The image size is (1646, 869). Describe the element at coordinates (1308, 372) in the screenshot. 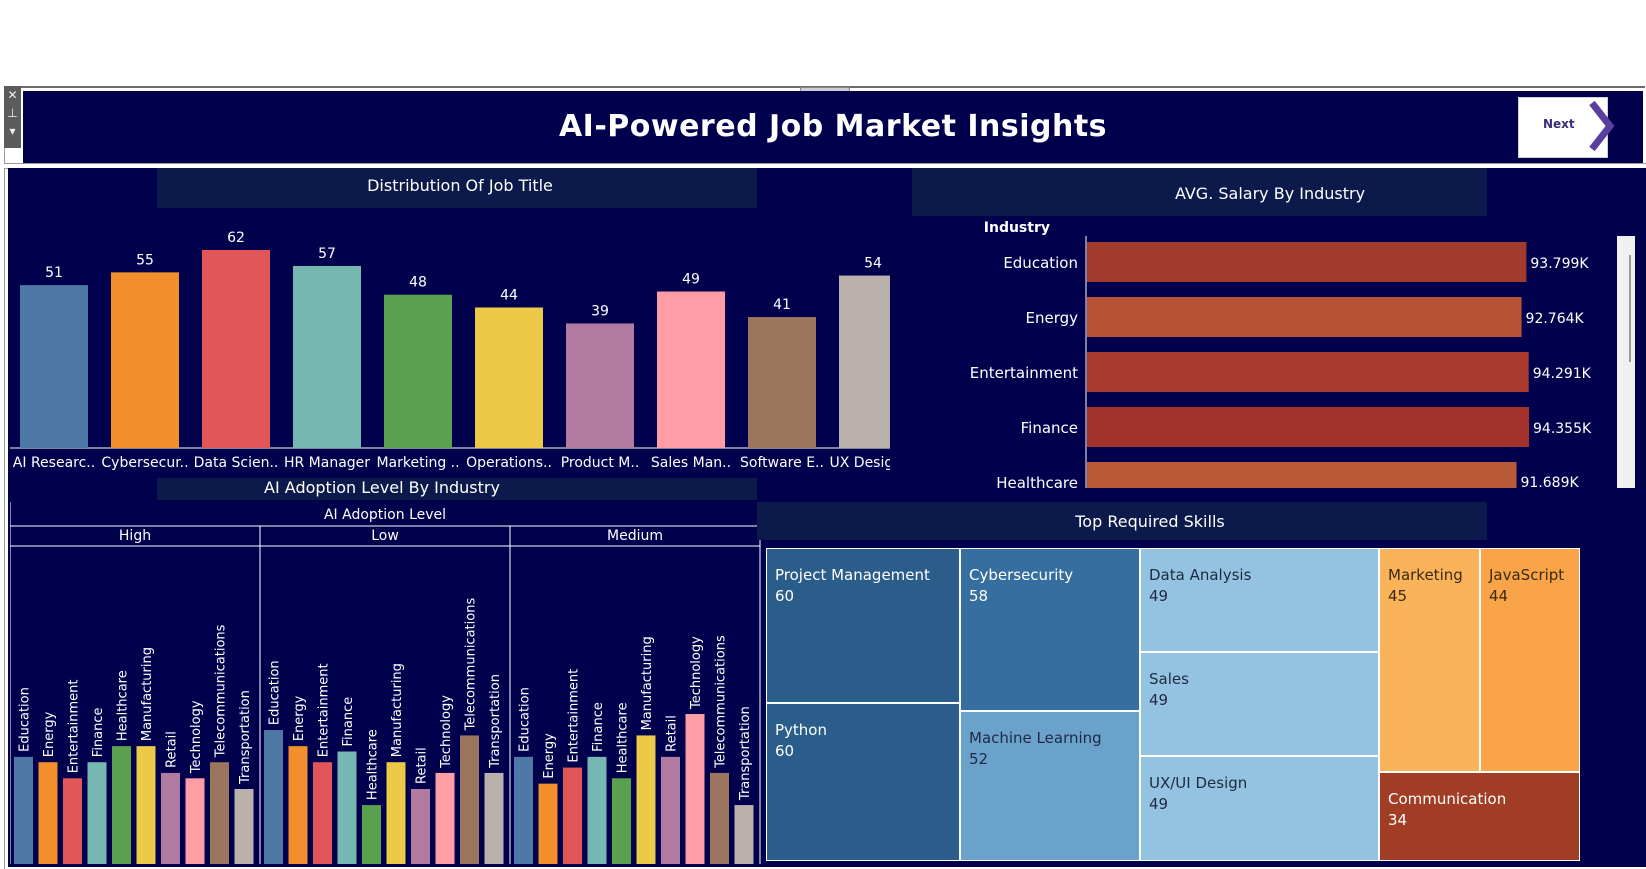

I see `salary-bar-entertainment` at that location.